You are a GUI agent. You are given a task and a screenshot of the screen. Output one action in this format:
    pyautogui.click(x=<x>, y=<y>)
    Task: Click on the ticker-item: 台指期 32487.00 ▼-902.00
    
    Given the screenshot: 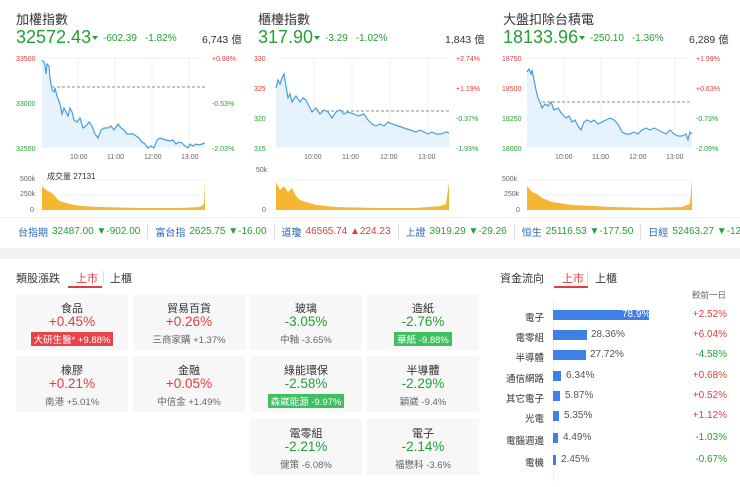 What is the action you would take?
    pyautogui.click(x=83, y=231)
    